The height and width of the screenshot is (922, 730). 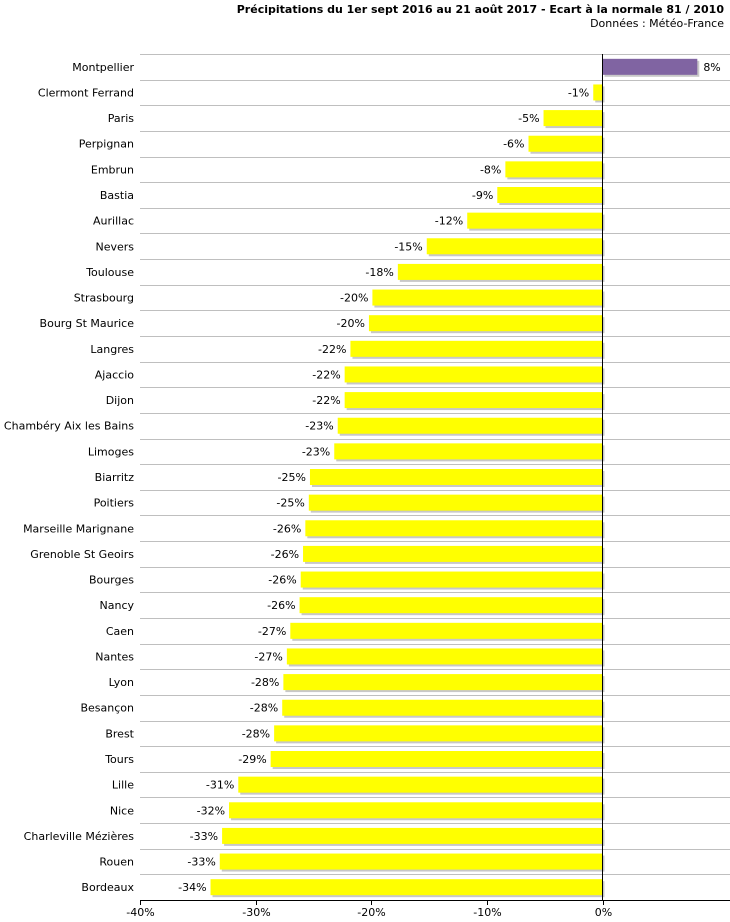 What do you see at coordinates (115, 477) in the screenshot?
I see `category-label: Biarritz` at bounding box center [115, 477].